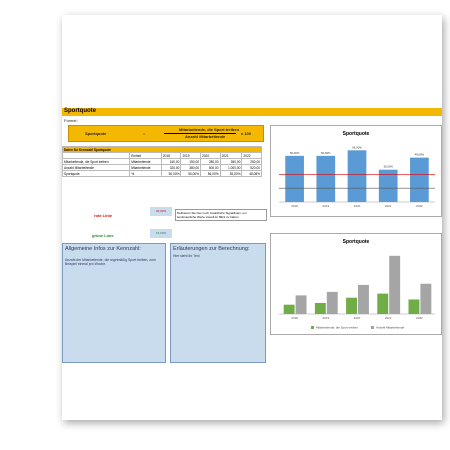 The image size is (450, 450). Describe the element at coordinates (80, 111) in the screenshot. I see `title: Sportquote` at that location.